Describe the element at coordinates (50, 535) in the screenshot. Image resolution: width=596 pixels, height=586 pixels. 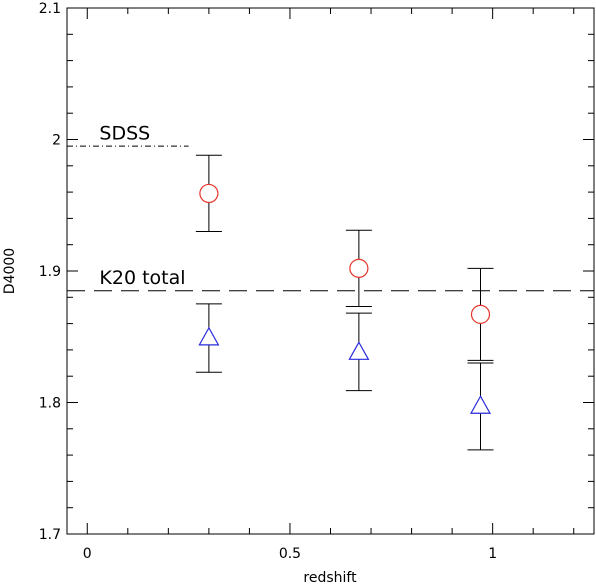
I see `y-tick-label: 1.7` at that location.